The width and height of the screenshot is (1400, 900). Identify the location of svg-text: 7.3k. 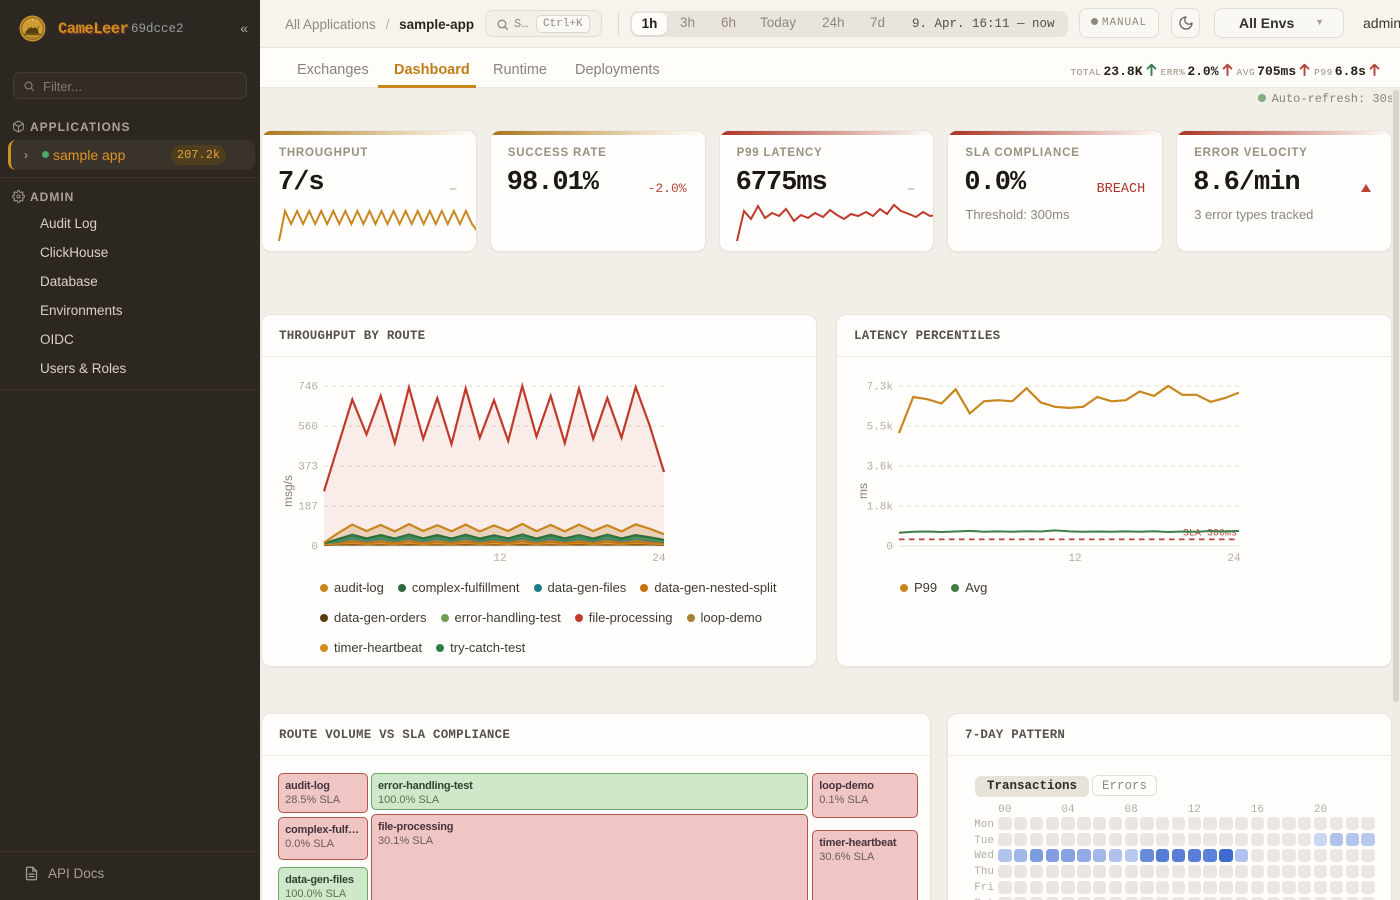
(880, 388).